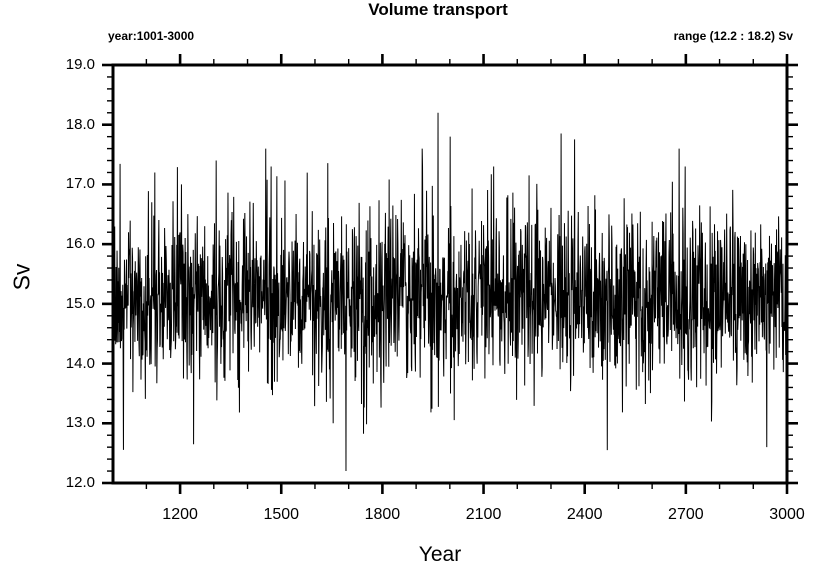 This screenshot has height=579, width=813. What do you see at coordinates (151, 36) in the screenshot?
I see `annotation-year-range: year:1001-3000` at bounding box center [151, 36].